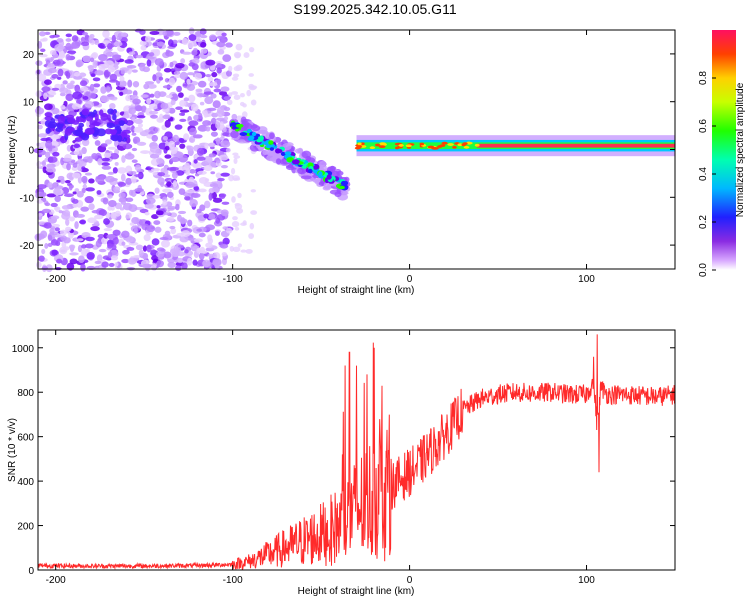 This screenshot has height=600, width=750. I want to click on figure-title: S199.2025.342.10.05.G11, so click(374, 9).